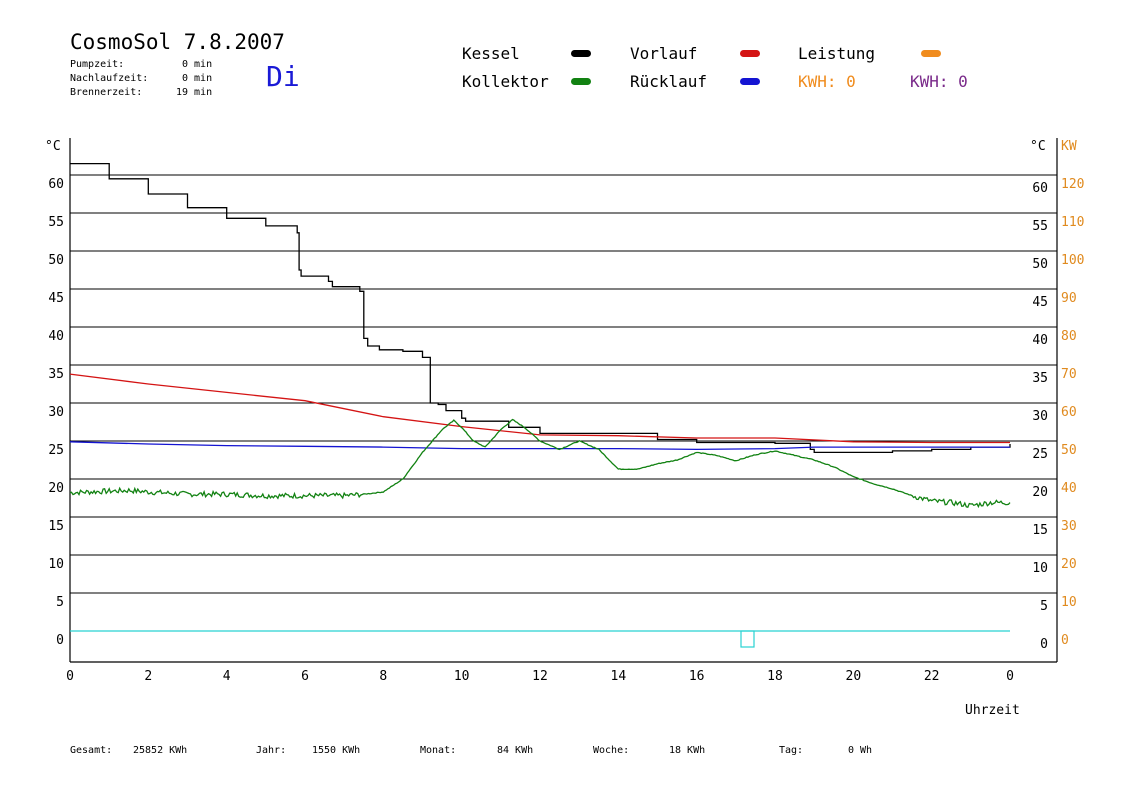  Describe the element at coordinates (160, 750) in the screenshot. I see `footer-gesamt-value: 25852 KWh` at that location.